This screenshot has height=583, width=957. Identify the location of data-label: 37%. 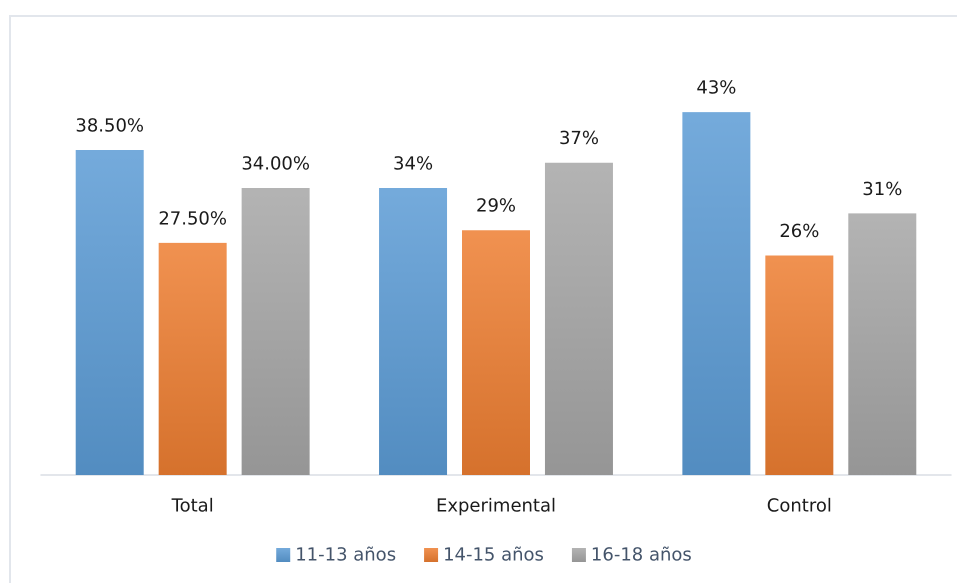
(578, 139).